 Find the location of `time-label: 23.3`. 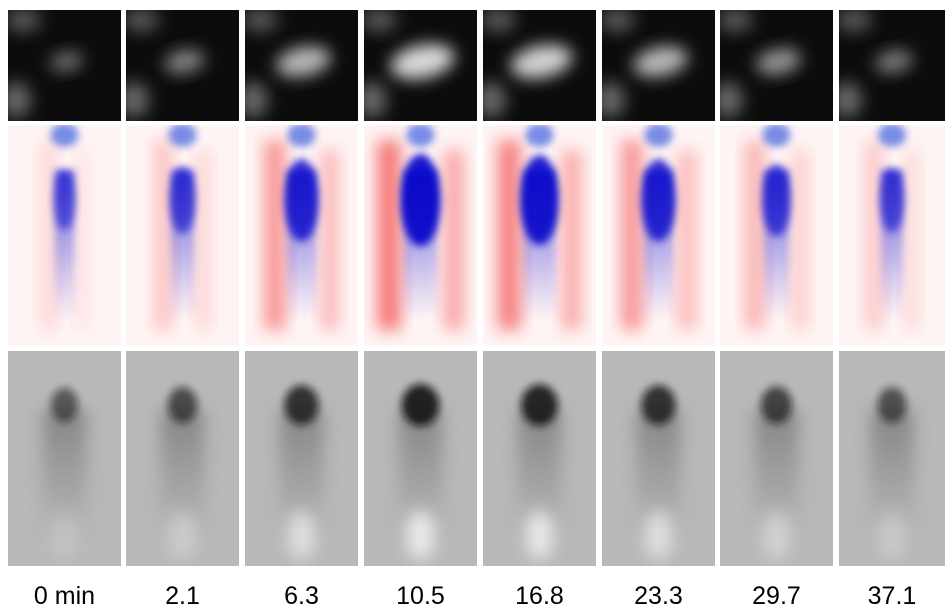

time-label: 23.3 is located at coordinates (658, 596).